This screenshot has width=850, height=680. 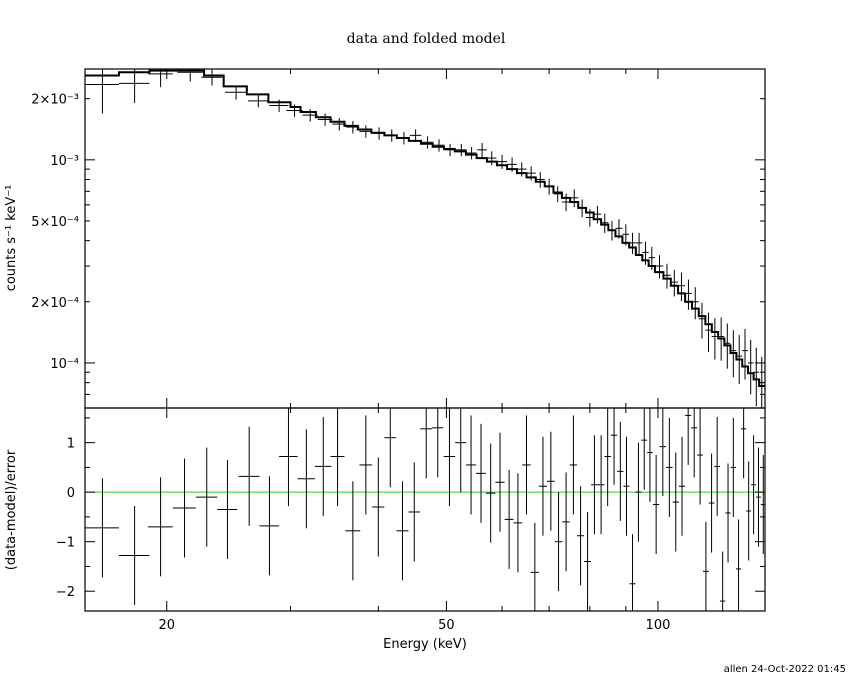 I want to click on x-tick-label: 100, so click(x=658, y=625).